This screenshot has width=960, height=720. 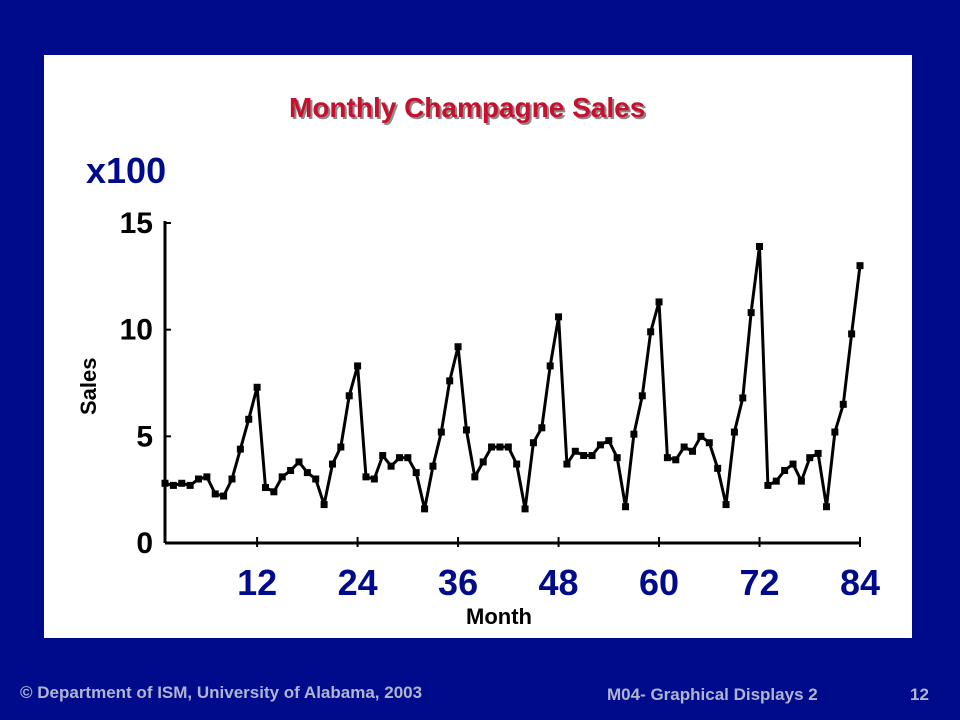 I want to click on y-scale-label: x100, so click(x=126, y=170).